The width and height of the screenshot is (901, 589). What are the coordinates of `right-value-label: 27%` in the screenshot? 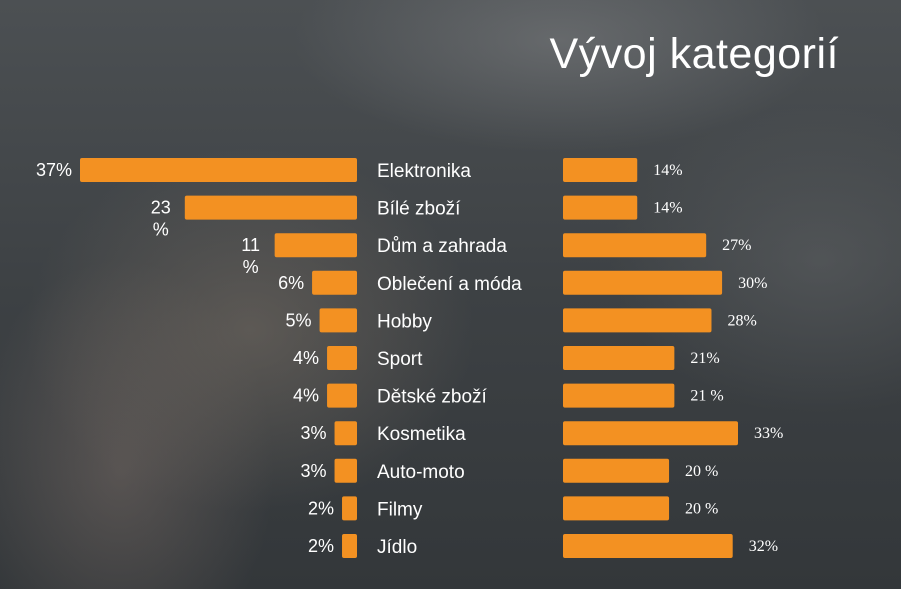 It's located at (736, 245).